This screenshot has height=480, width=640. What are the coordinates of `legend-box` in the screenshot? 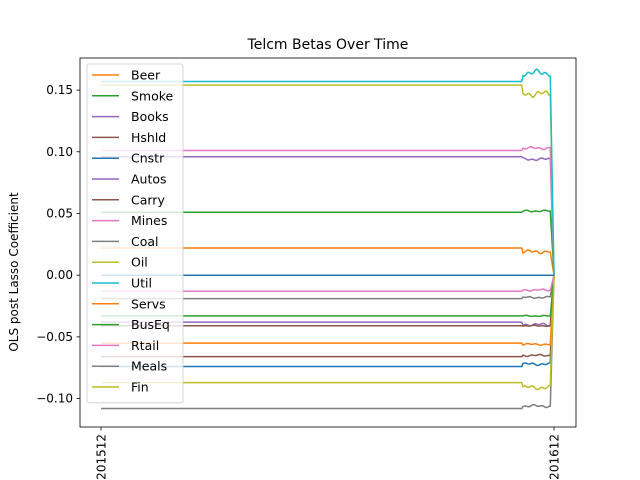 It's located at (135, 233).